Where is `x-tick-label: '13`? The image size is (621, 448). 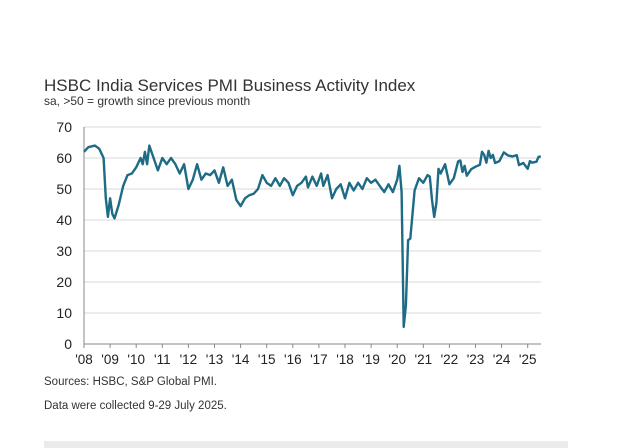
x-tick-label: '13 is located at coordinates (215, 359).